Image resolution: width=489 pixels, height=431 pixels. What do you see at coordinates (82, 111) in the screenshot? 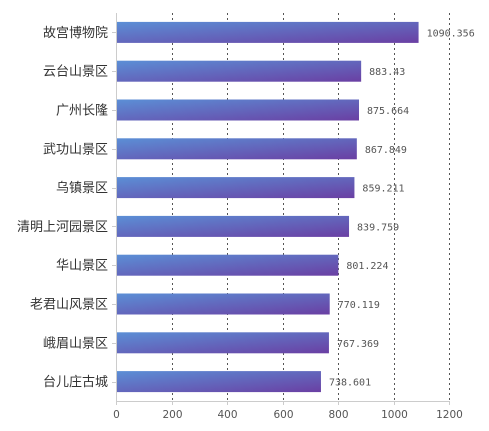
I see `category-label: 广州长隆` at bounding box center [82, 111].